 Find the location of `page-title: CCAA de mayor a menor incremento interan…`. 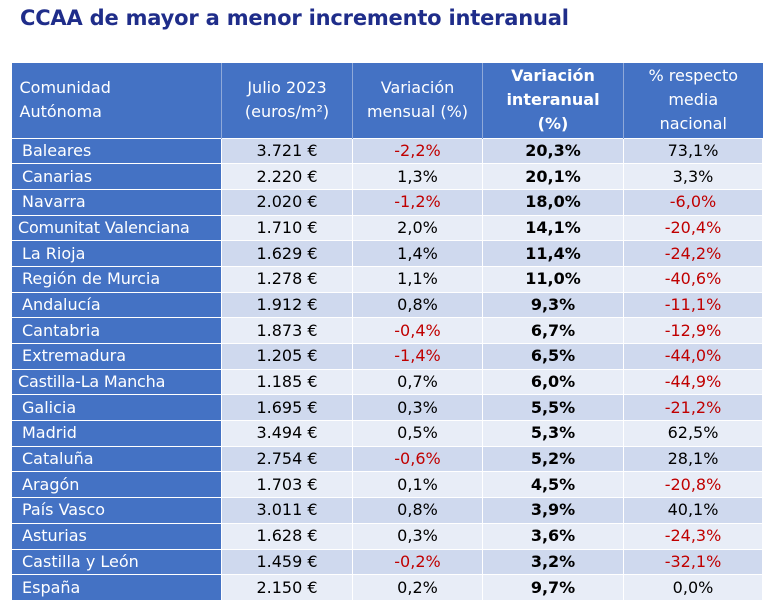

page-title: CCAA de mayor a menor incremento interan… is located at coordinates (294, 18).